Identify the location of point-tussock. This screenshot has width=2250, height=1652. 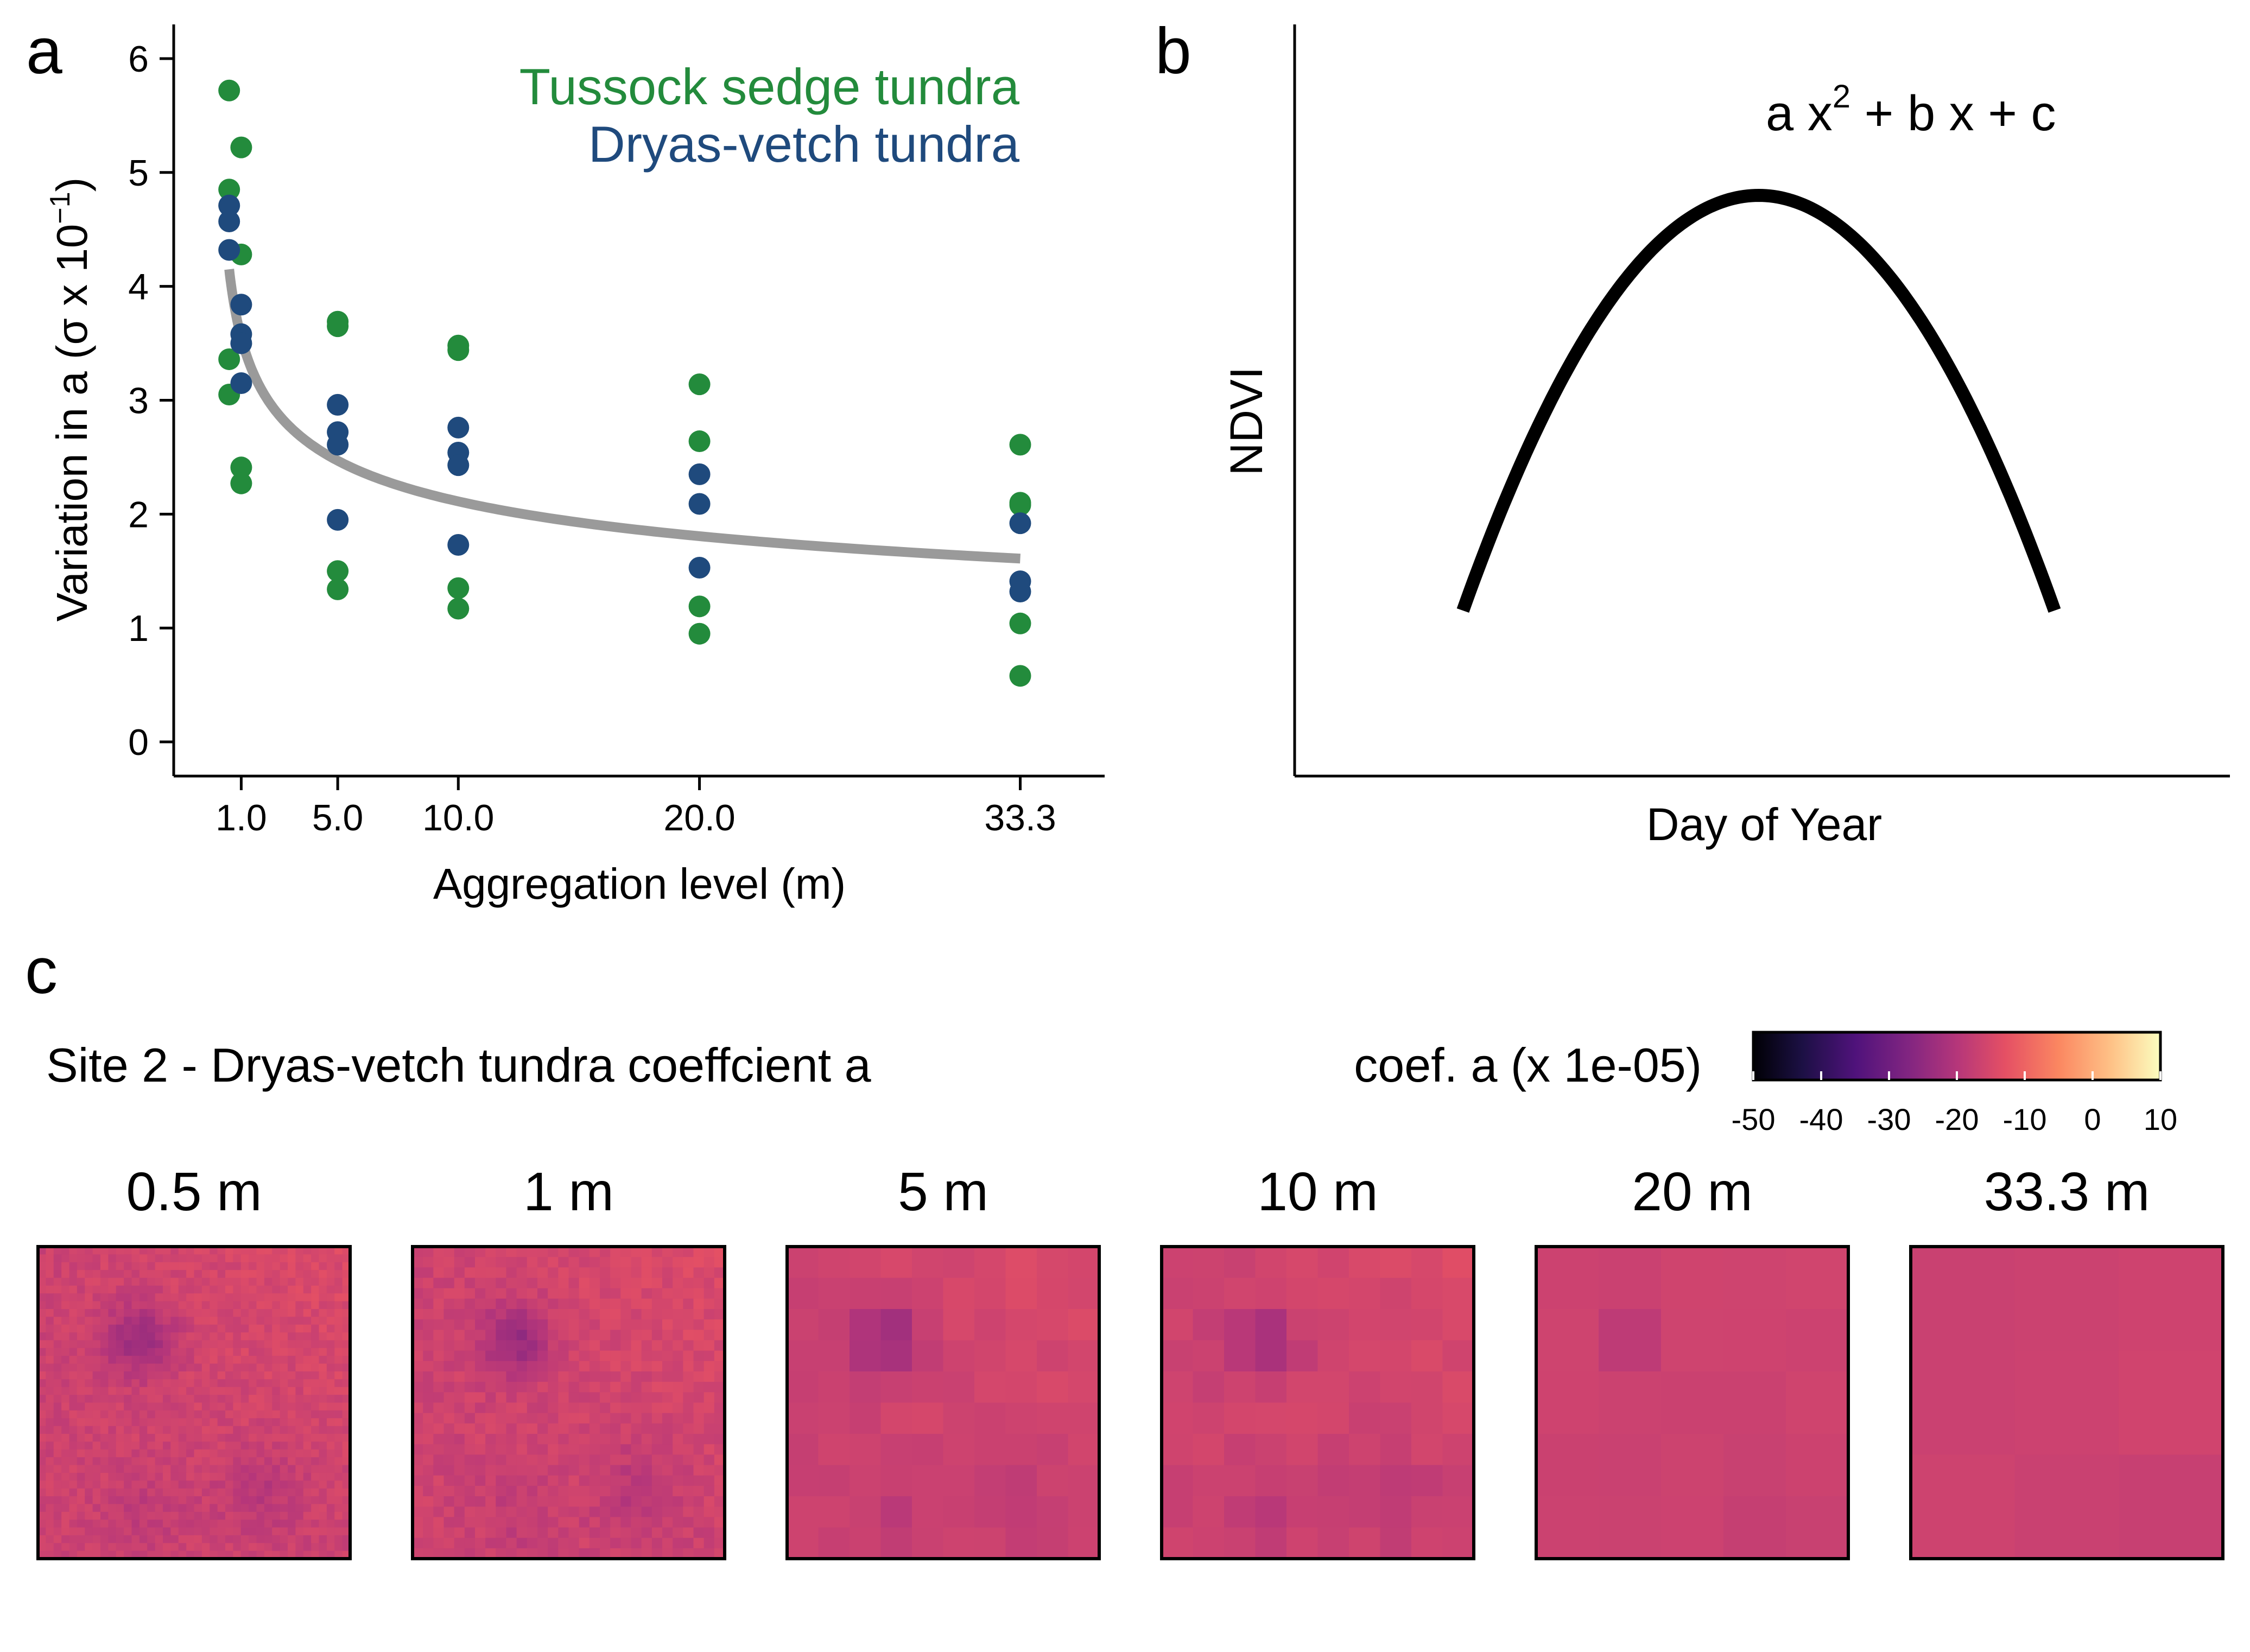
(458, 609).